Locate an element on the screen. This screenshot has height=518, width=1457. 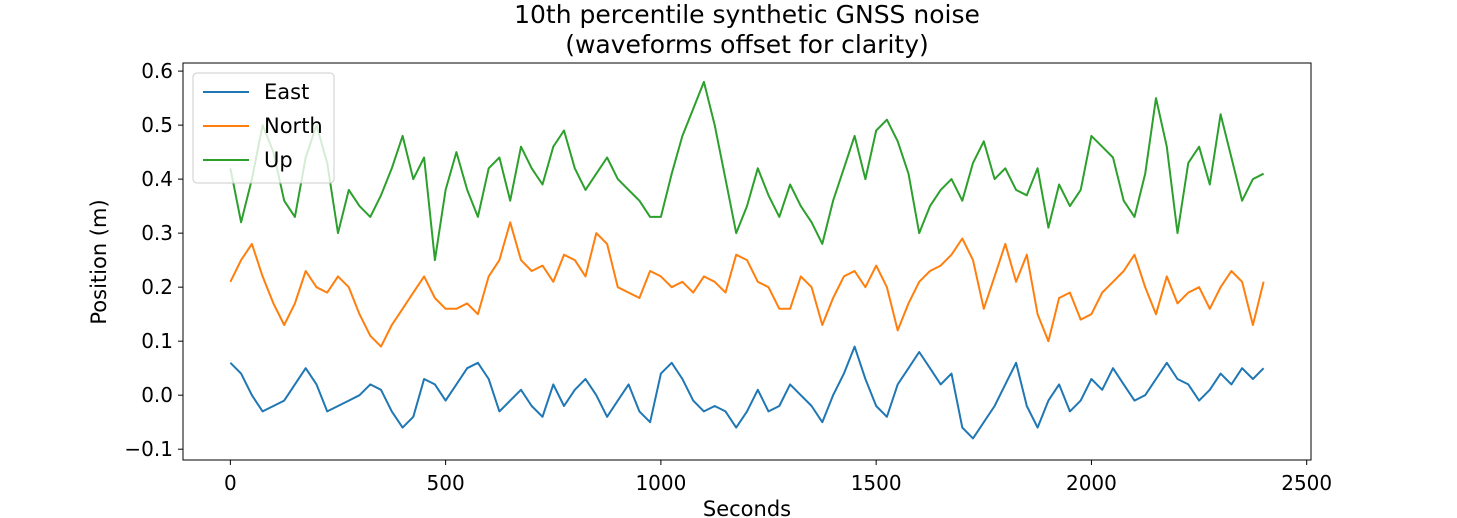
y-tick-label: 0.4 is located at coordinates (157, 179).